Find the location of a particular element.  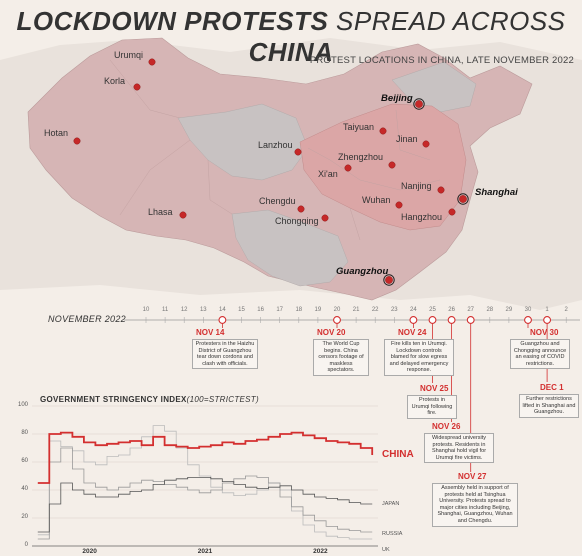

timeline-tick-label: 22 is located at coordinates (375, 310).